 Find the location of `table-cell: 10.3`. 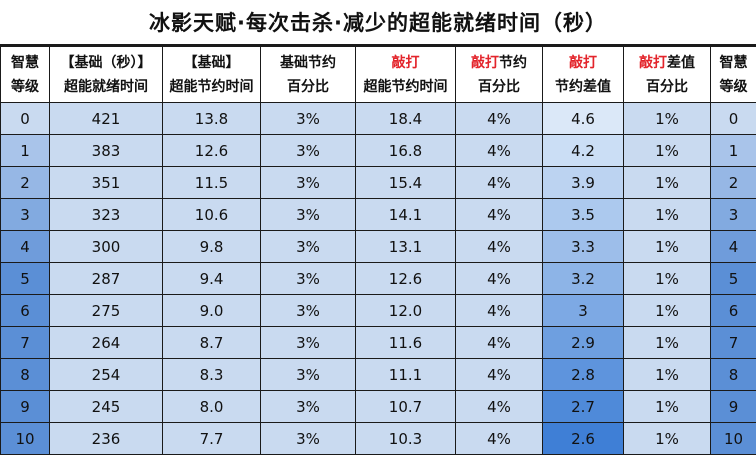

table-cell: 10.3 is located at coordinates (406, 439).